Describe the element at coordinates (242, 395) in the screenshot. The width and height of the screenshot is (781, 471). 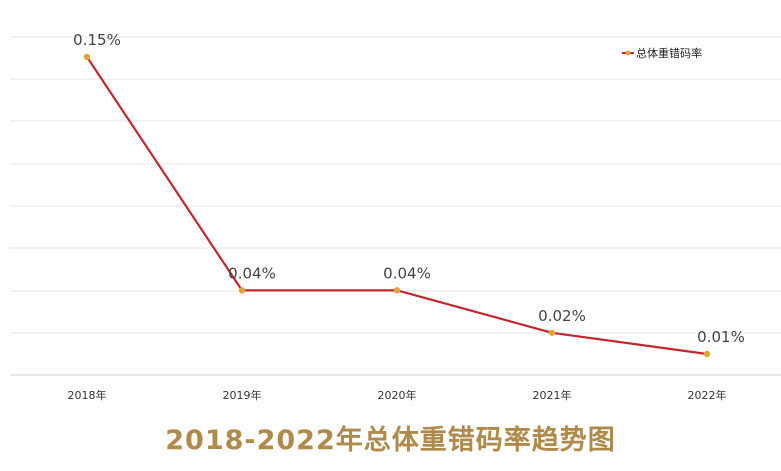
I see `x-tick-label: 2019年` at that location.